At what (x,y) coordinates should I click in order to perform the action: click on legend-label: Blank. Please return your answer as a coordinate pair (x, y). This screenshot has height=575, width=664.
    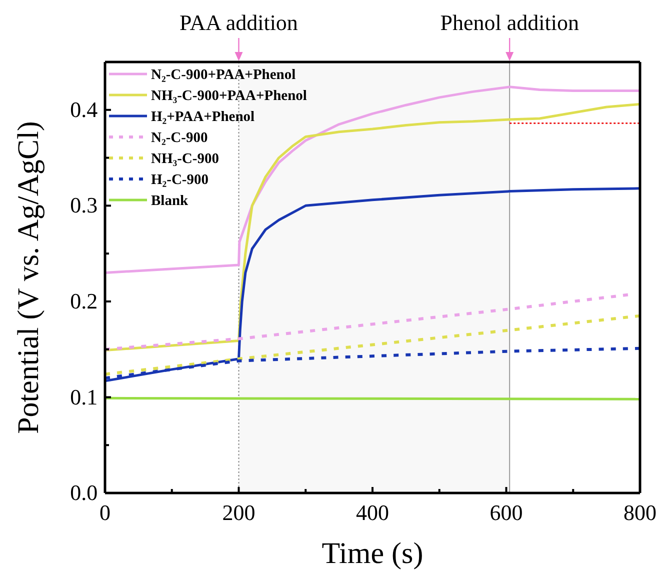
    Looking at the image, I should click on (170, 201).